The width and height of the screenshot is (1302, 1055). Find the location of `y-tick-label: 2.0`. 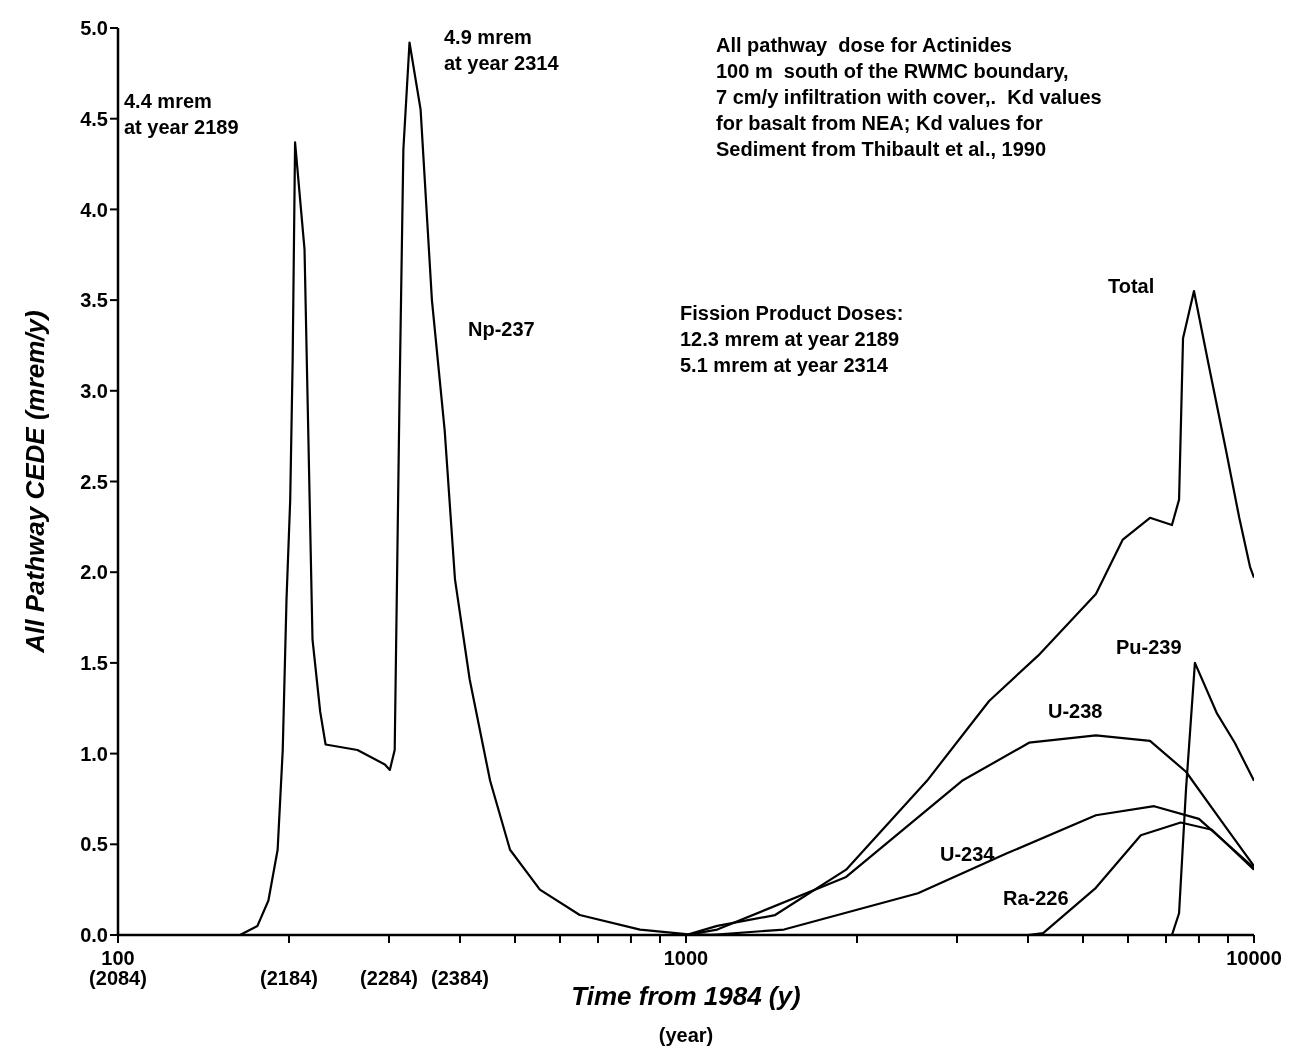

y-tick-label: 2.0 is located at coordinates (94, 572).